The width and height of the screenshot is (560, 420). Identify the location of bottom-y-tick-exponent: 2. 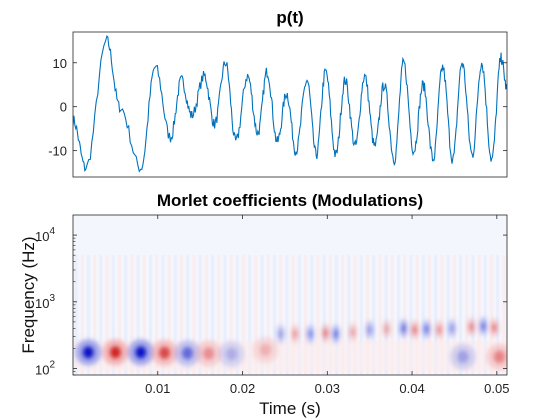
(52, 365).